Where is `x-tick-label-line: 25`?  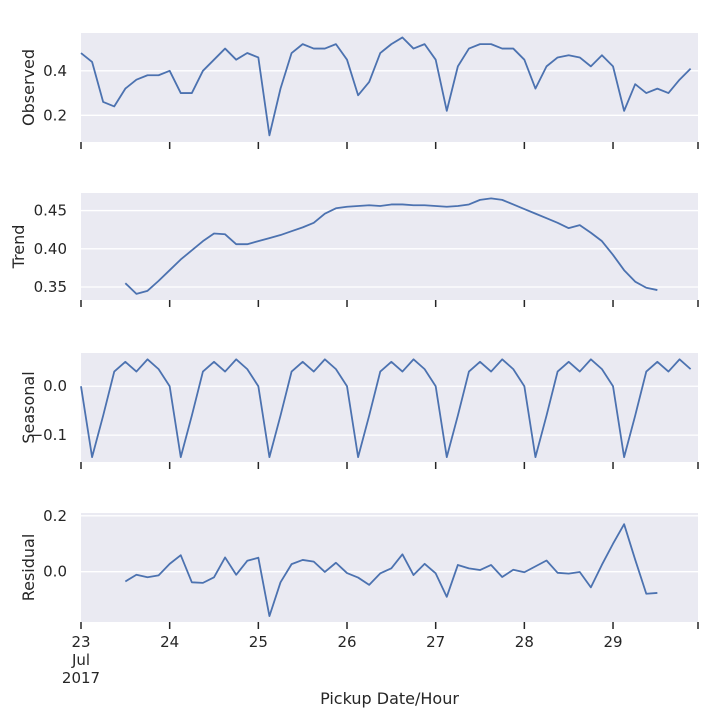 x-tick-label-line: 25 is located at coordinates (258, 642).